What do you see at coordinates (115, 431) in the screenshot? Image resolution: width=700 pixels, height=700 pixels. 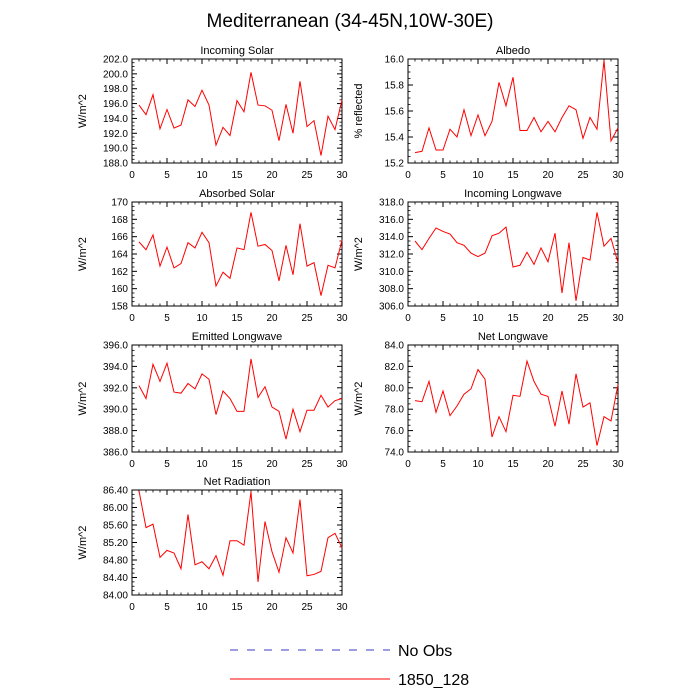 I see `y-tick-label: 388.0` at bounding box center [115, 431].